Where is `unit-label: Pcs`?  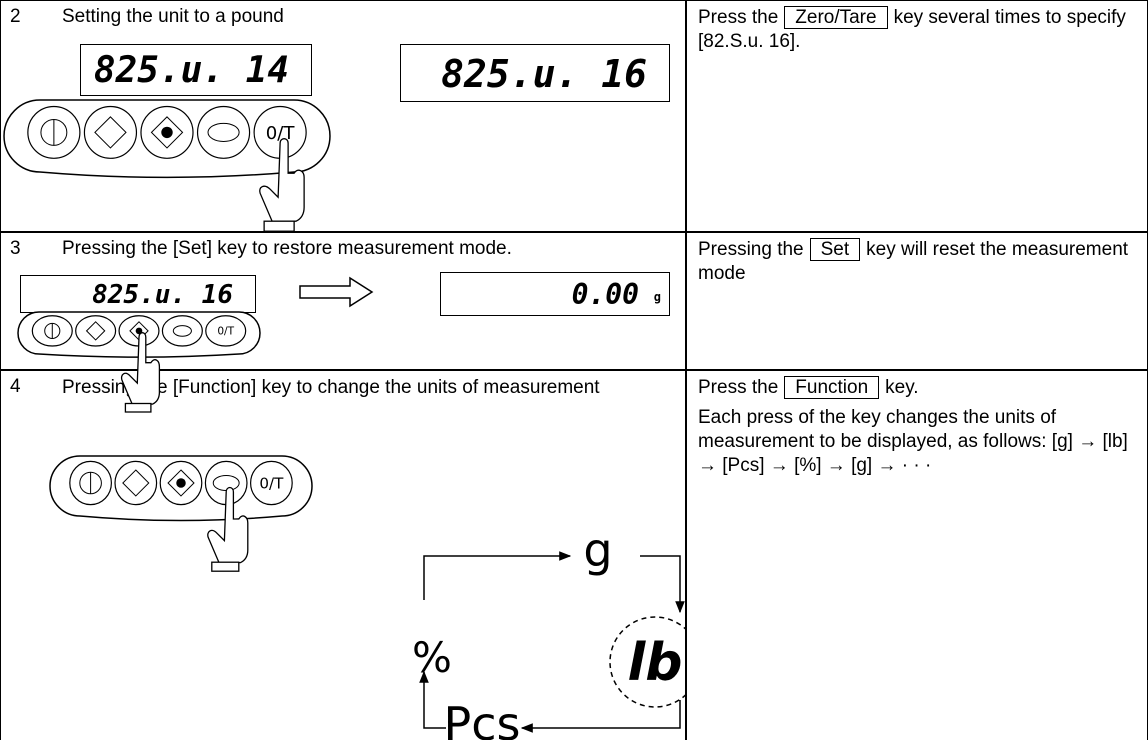 unit-label: Pcs is located at coordinates (482, 718).